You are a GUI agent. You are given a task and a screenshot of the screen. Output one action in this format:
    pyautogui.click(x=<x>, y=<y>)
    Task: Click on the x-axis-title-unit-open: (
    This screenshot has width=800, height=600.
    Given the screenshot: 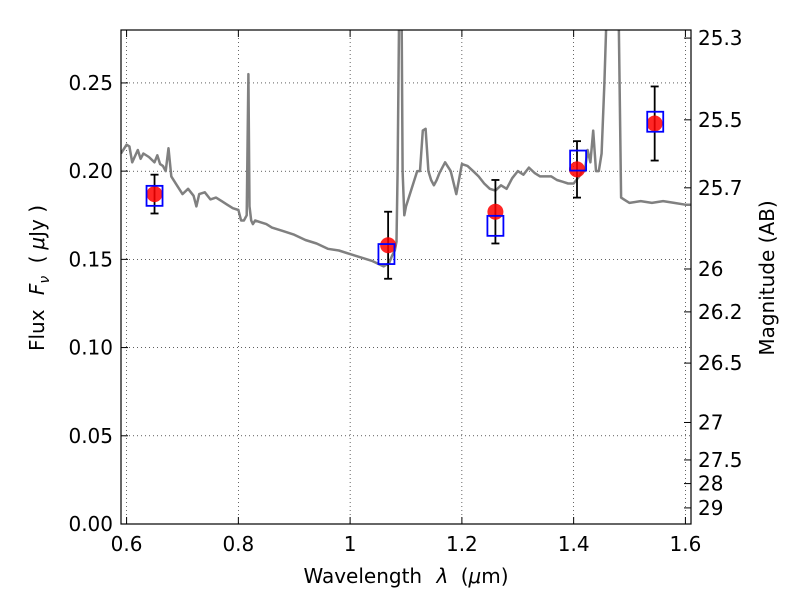 What is the action you would take?
    pyautogui.click(x=465, y=576)
    